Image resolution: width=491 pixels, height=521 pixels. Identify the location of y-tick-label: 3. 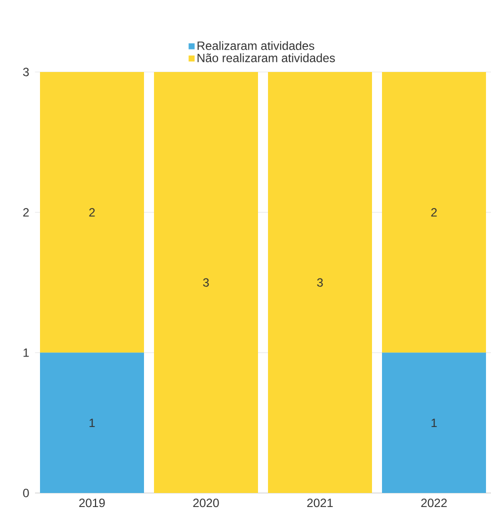
(26, 72).